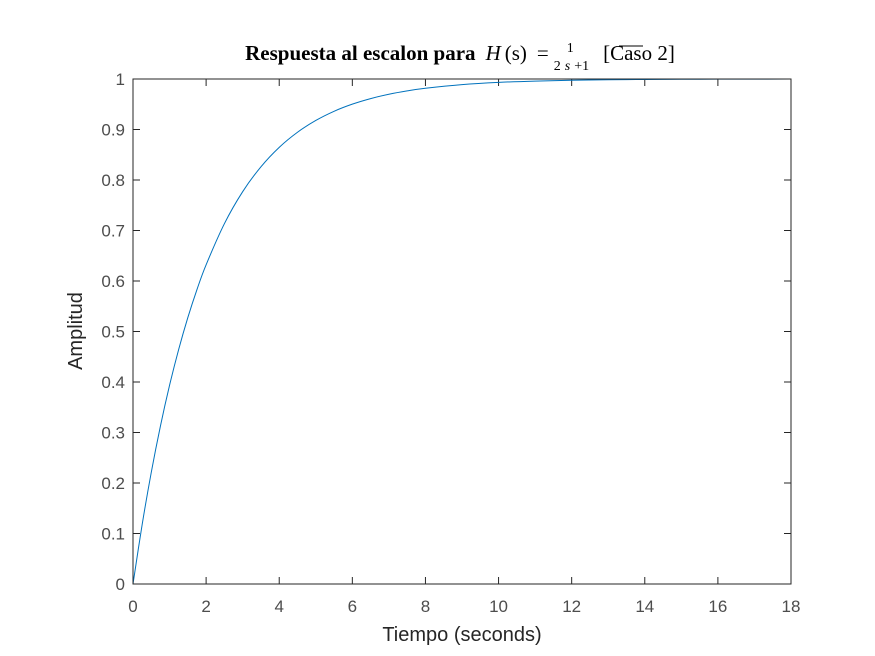  I want to click on x-tick-label: 16, so click(717, 606).